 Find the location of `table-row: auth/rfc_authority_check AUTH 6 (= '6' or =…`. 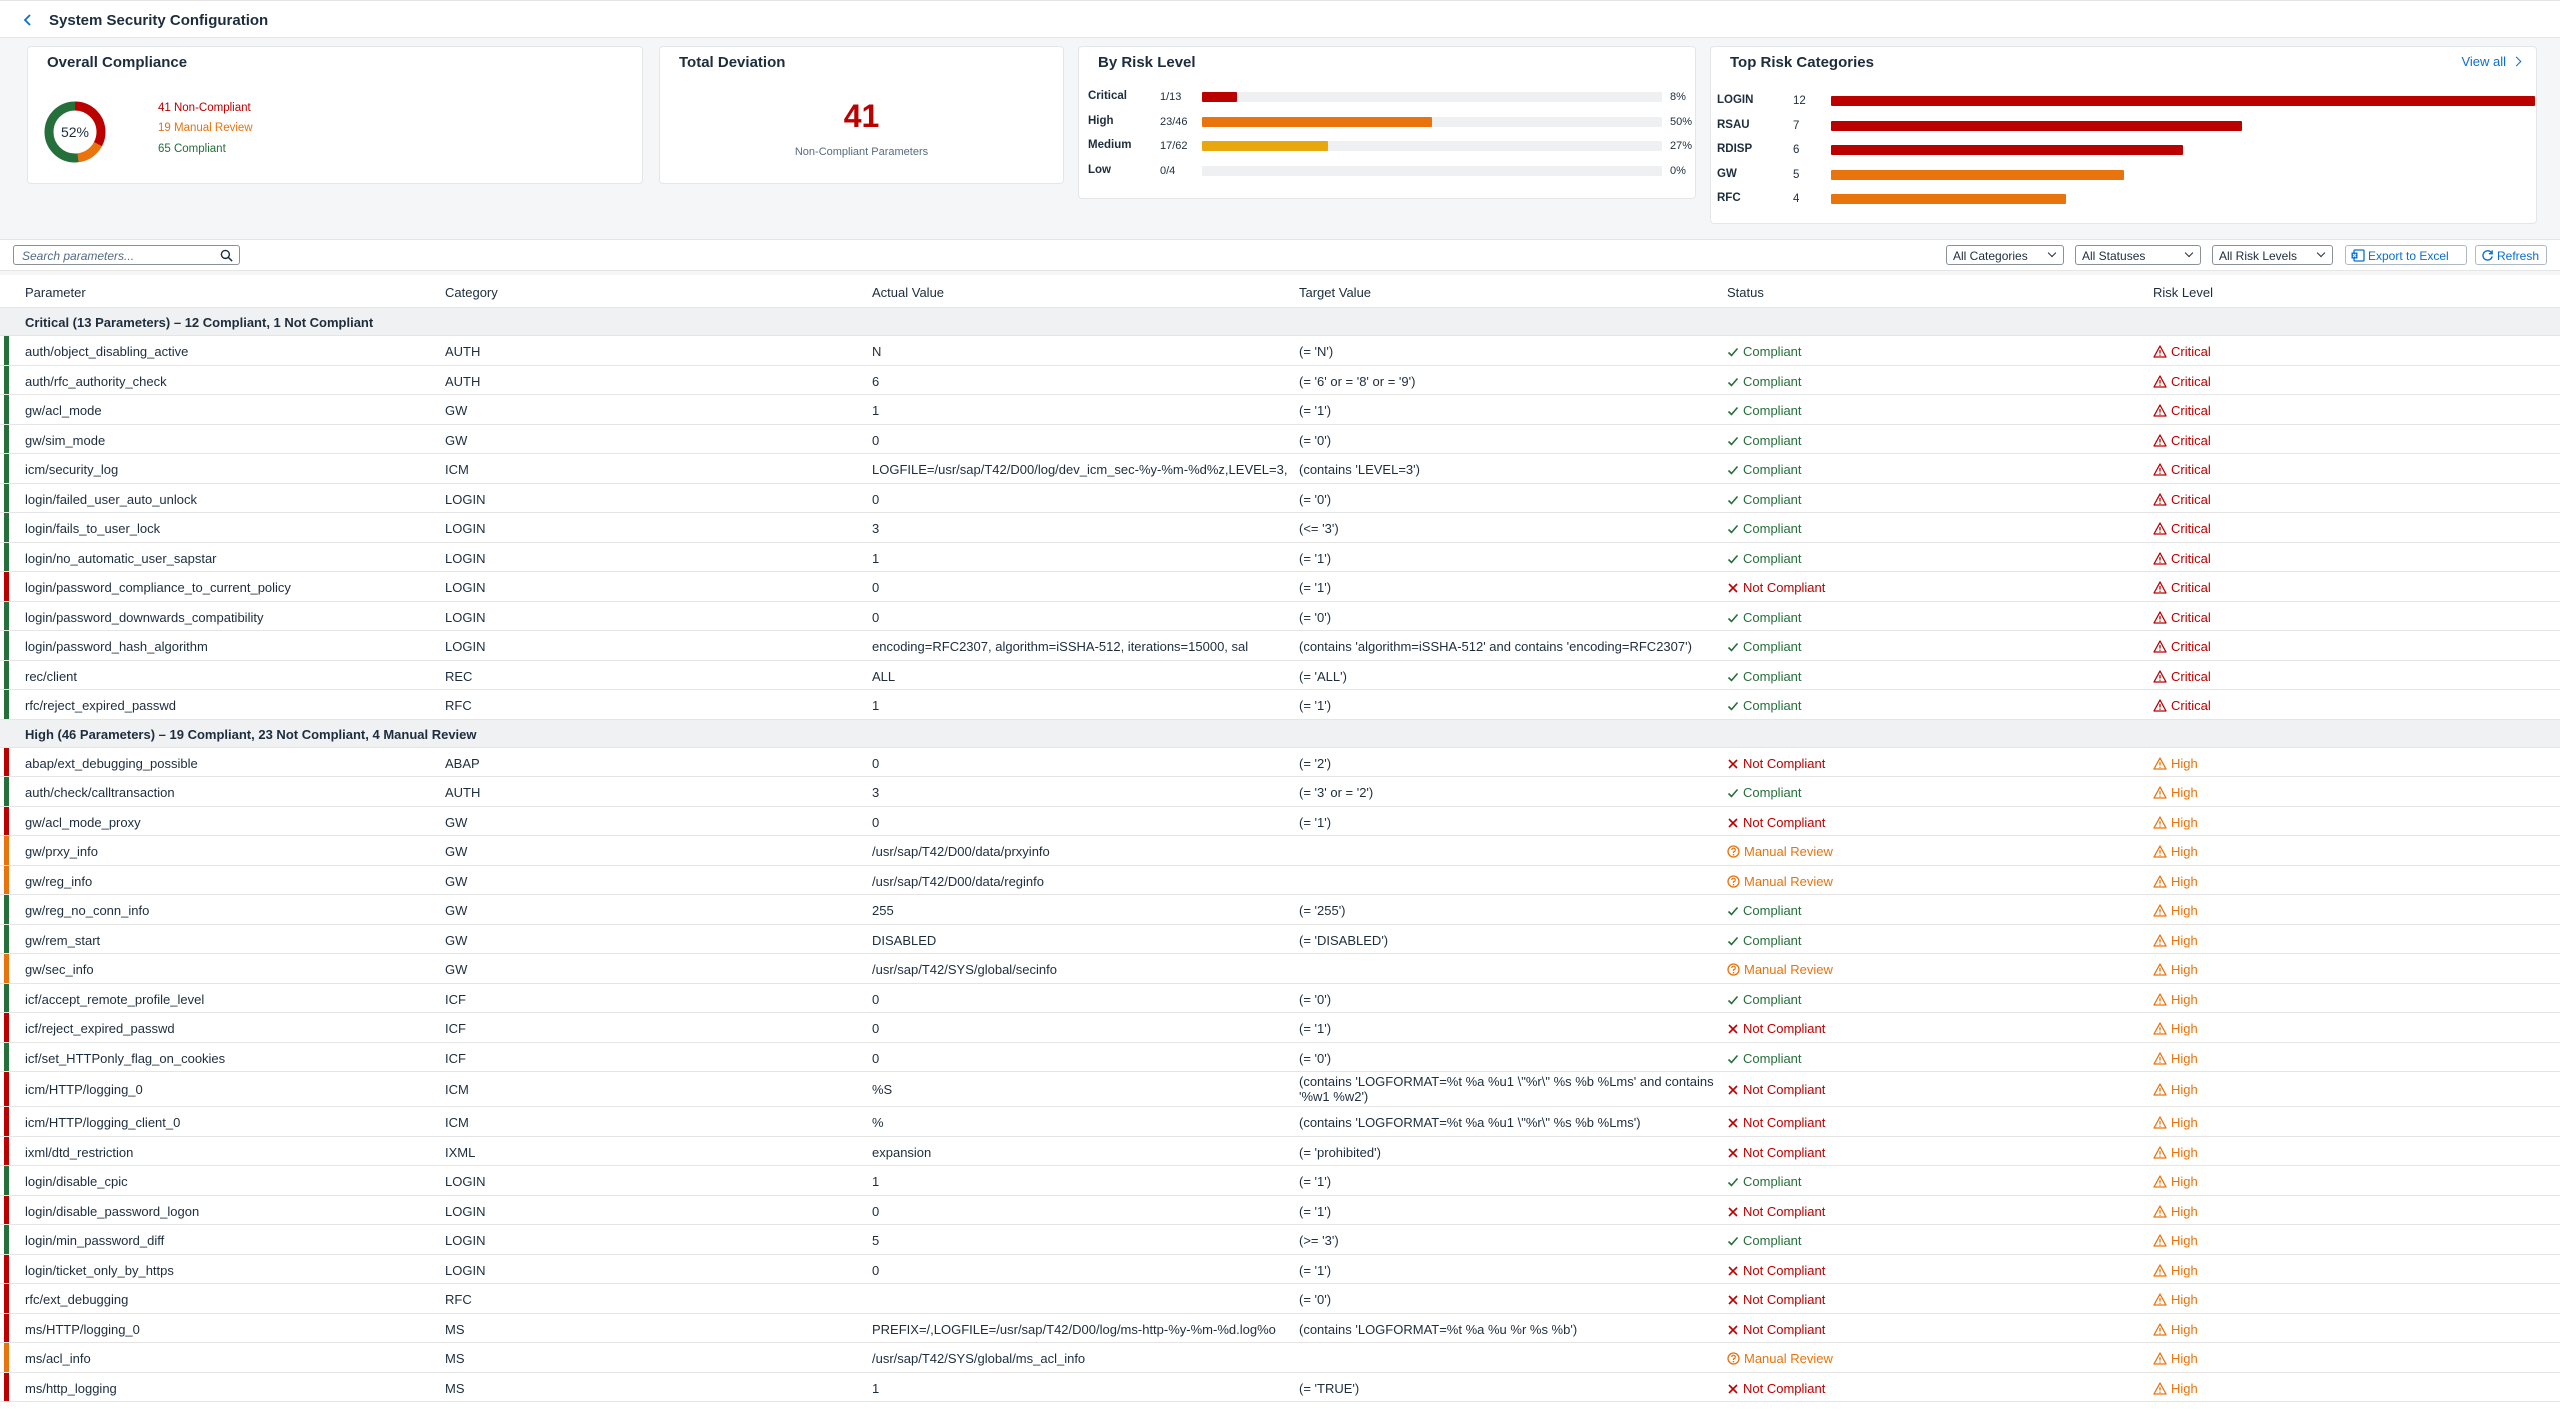

table-row: auth/rfc_authority_check AUTH 6 (= '6' or =… is located at coordinates (1280, 380).